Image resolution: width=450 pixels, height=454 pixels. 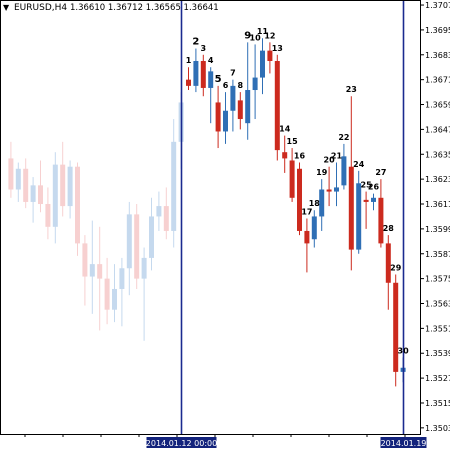 I want to click on symbol-label: EURUSD,H4, so click(x=40, y=8).